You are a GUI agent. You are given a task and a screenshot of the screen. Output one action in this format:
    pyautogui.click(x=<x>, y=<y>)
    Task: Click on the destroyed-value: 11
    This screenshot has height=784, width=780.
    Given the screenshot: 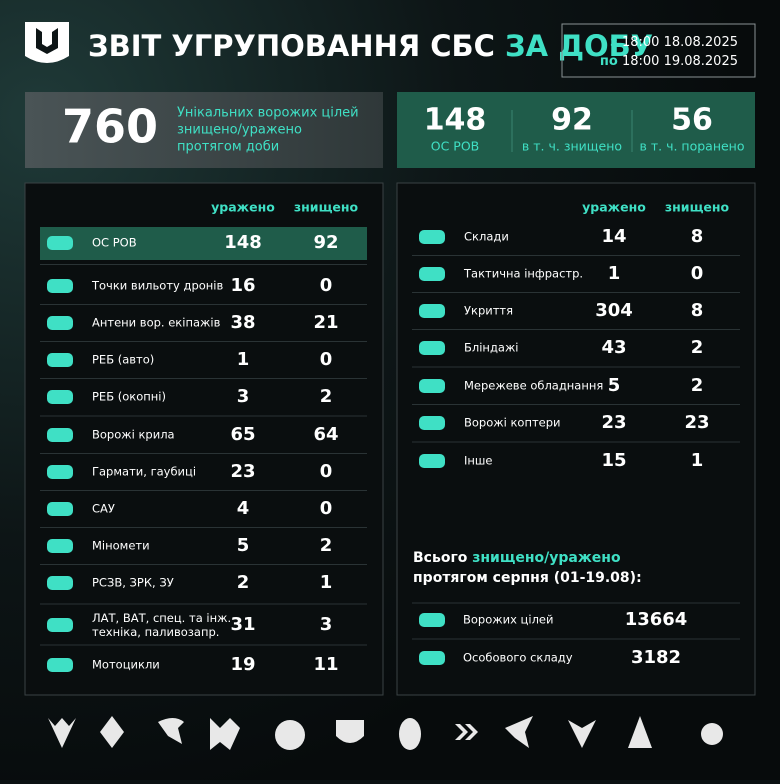 What is the action you would take?
    pyautogui.click(x=325, y=664)
    